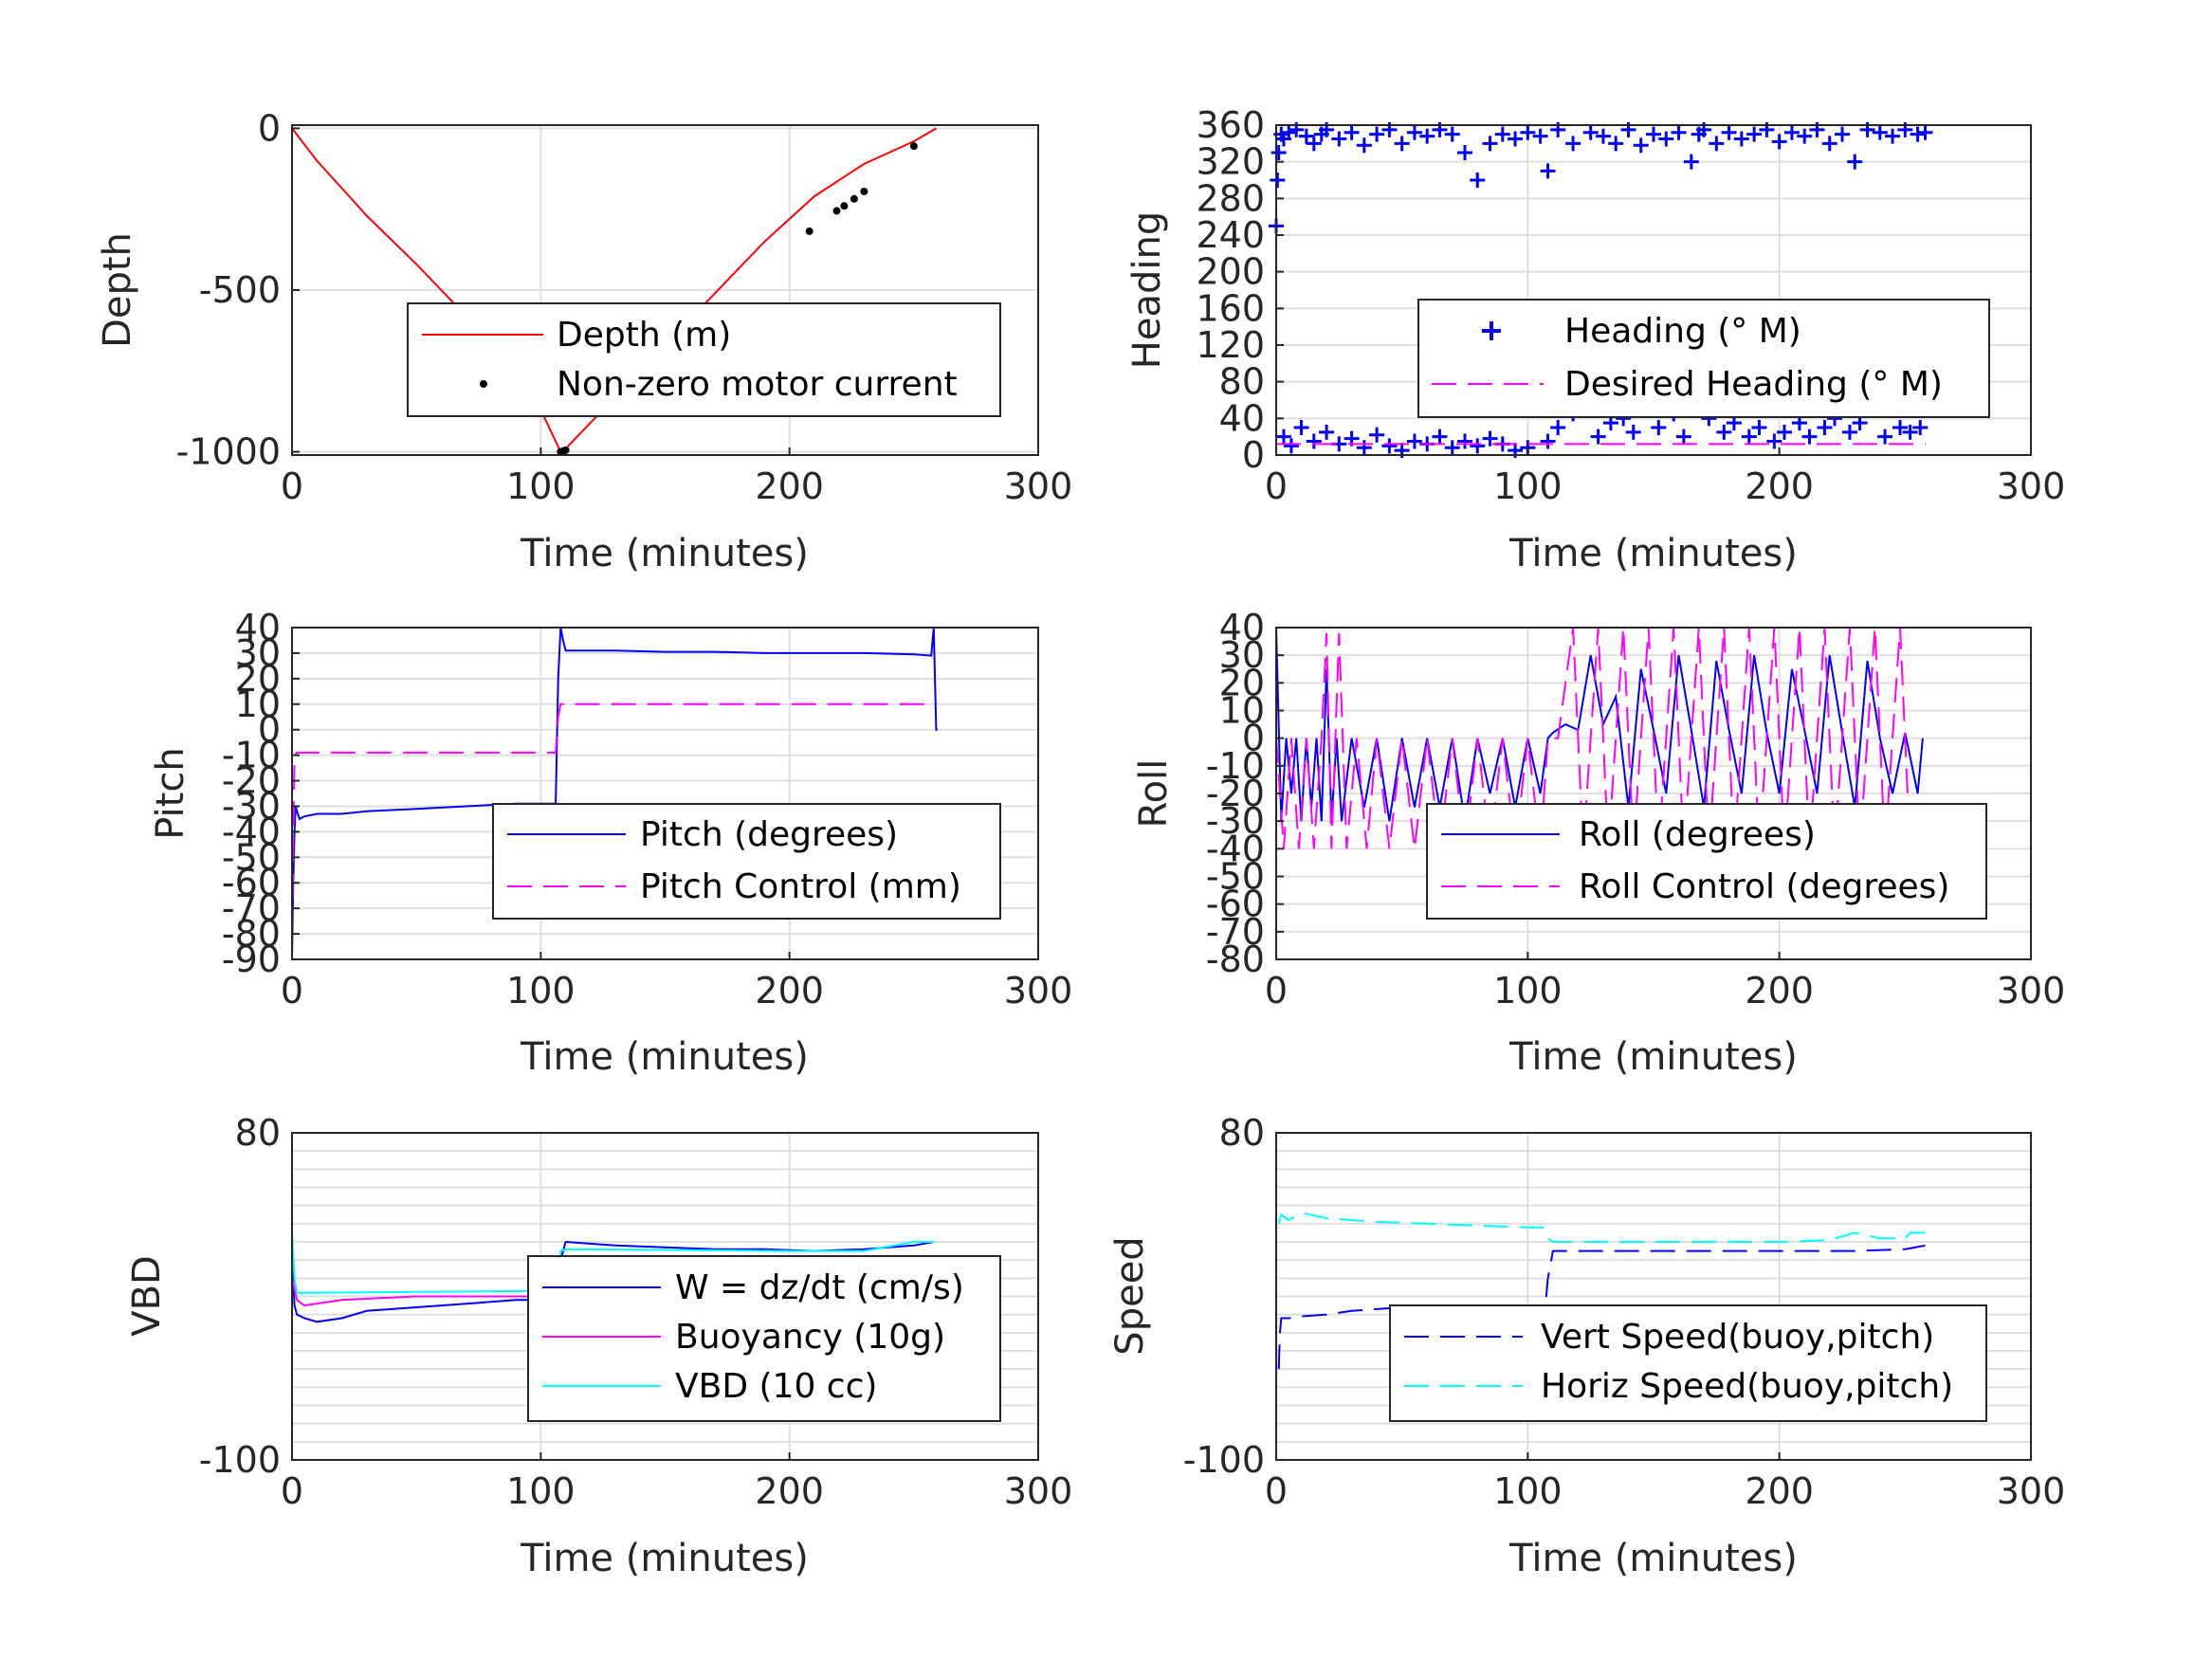  What do you see at coordinates (1230, 235) in the screenshot?
I see `heading-ytick-label-6: 240` at bounding box center [1230, 235].